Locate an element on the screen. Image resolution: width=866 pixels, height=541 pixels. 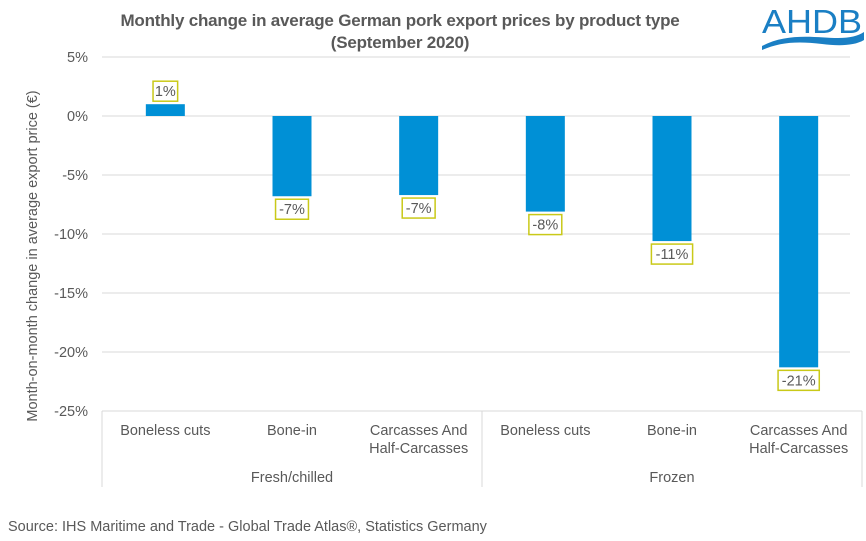
data-label: 1% is located at coordinates (165, 92).